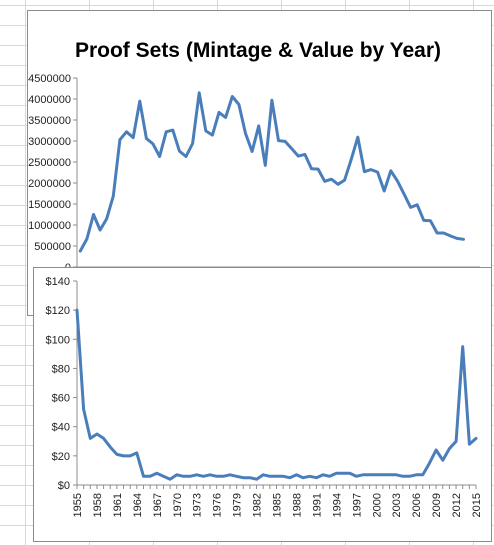  I want to click on x-tick-label: 1976, so click(218, 505).